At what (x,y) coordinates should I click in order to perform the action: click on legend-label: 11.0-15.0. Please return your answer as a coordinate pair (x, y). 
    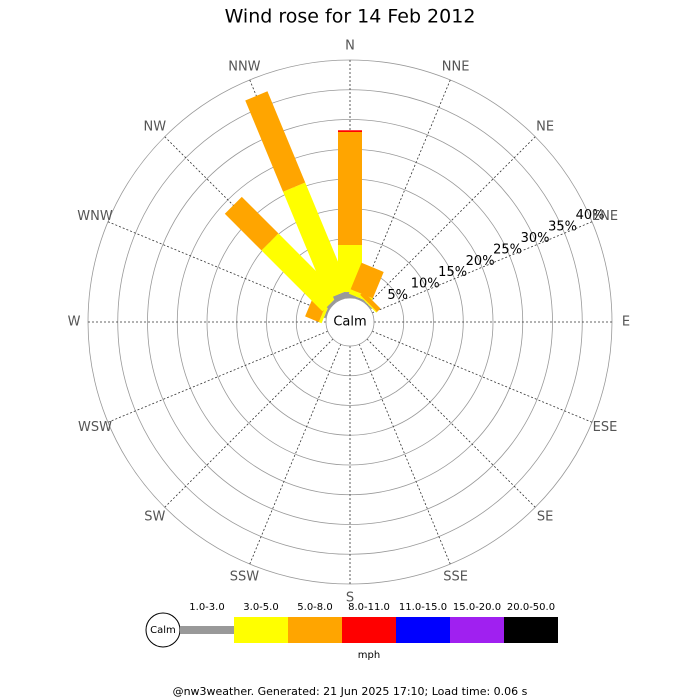
    Looking at the image, I should click on (423, 607).